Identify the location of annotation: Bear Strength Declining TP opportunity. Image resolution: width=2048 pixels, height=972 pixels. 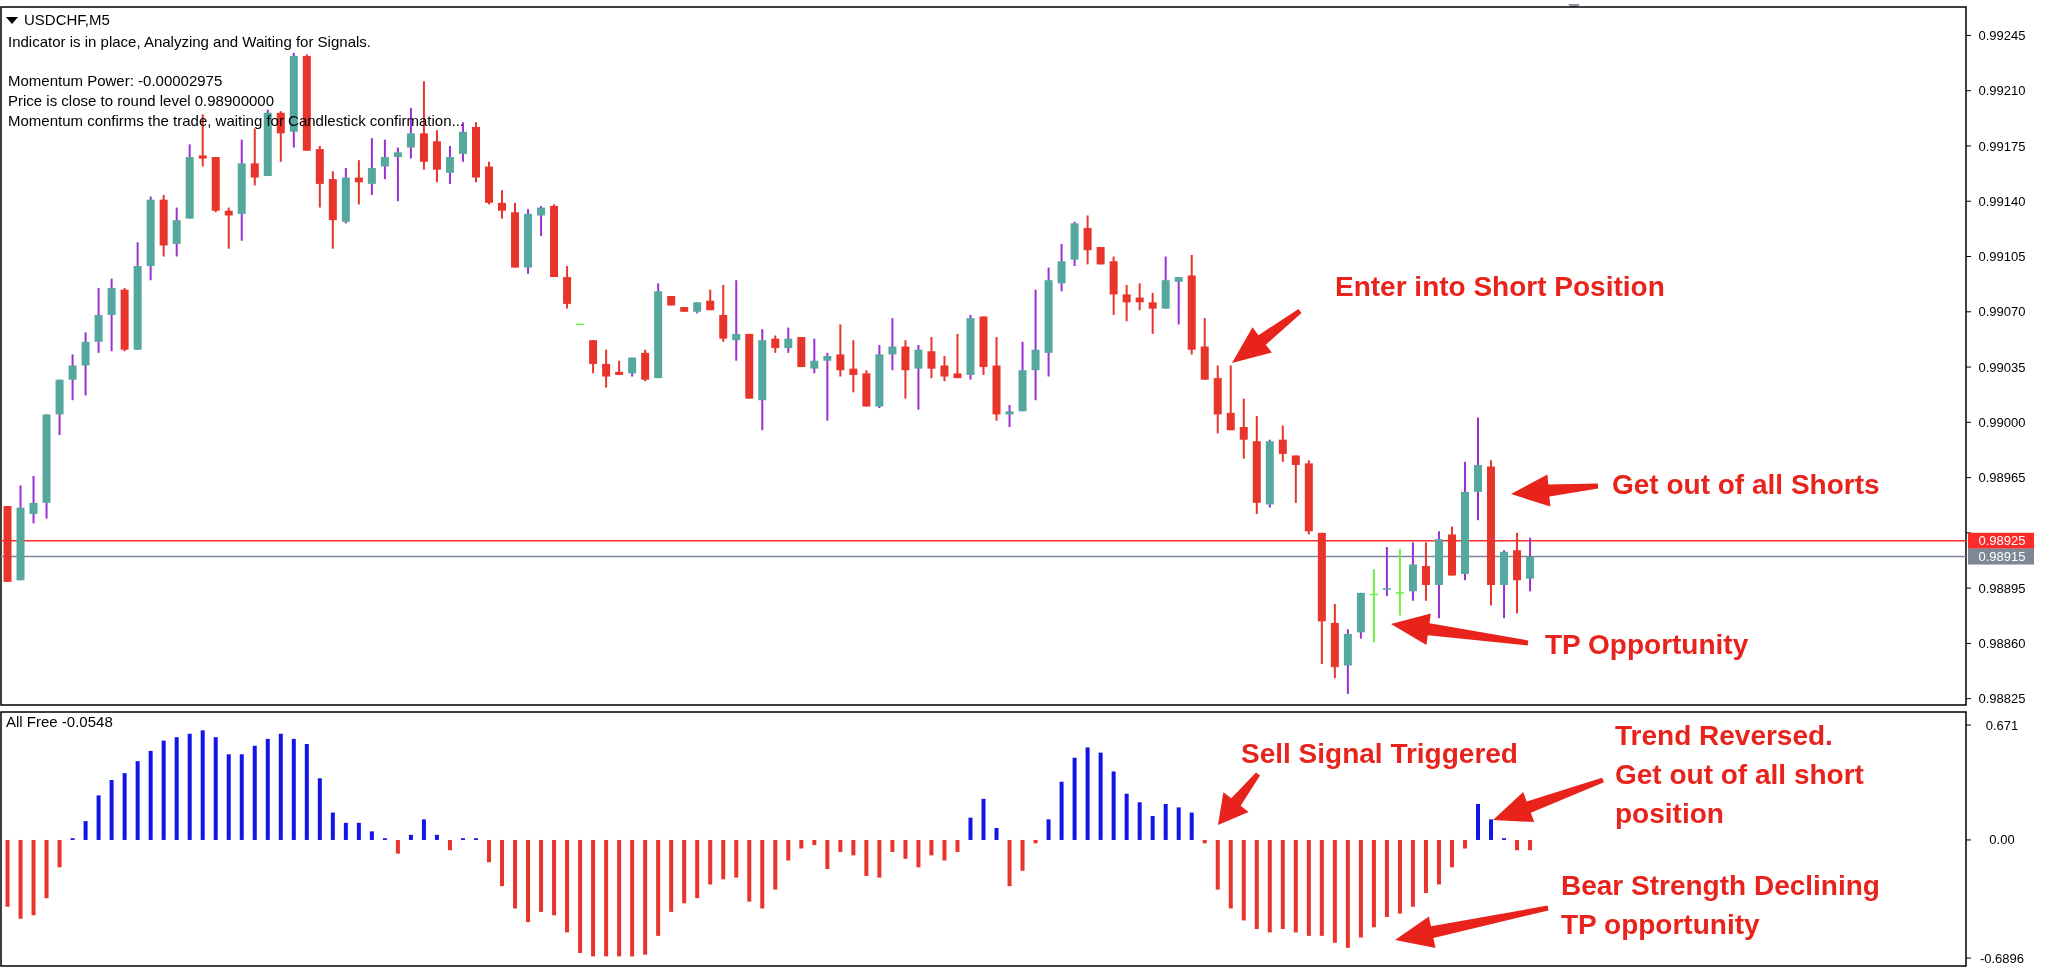
(1720, 905).